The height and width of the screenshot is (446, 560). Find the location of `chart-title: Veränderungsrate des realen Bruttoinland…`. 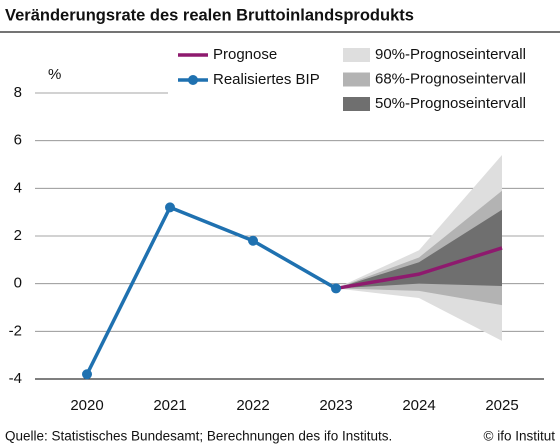

chart-title: Veränderungsrate des realen Bruttoinland… is located at coordinates (209, 15).